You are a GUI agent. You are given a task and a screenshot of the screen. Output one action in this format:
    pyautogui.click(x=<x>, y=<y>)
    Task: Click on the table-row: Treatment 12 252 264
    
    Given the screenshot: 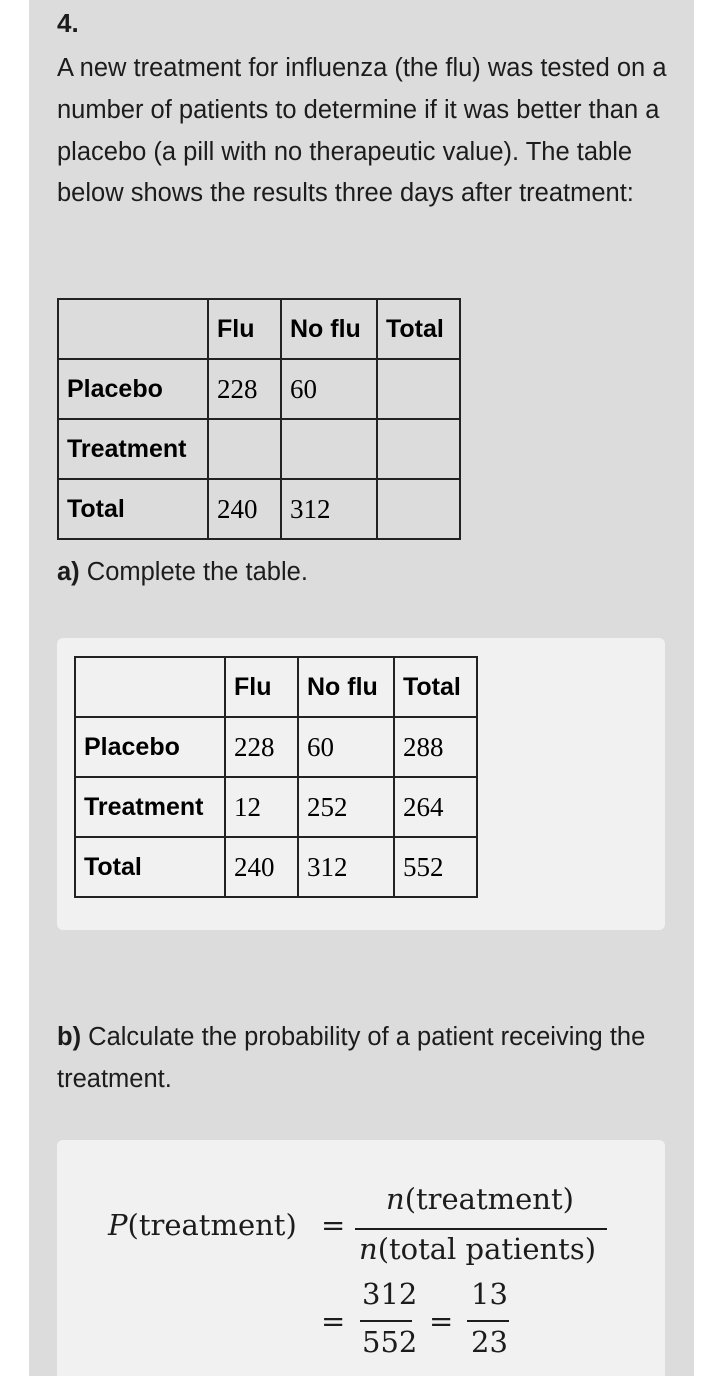 What is the action you would take?
    pyautogui.click(x=276, y=807)
    